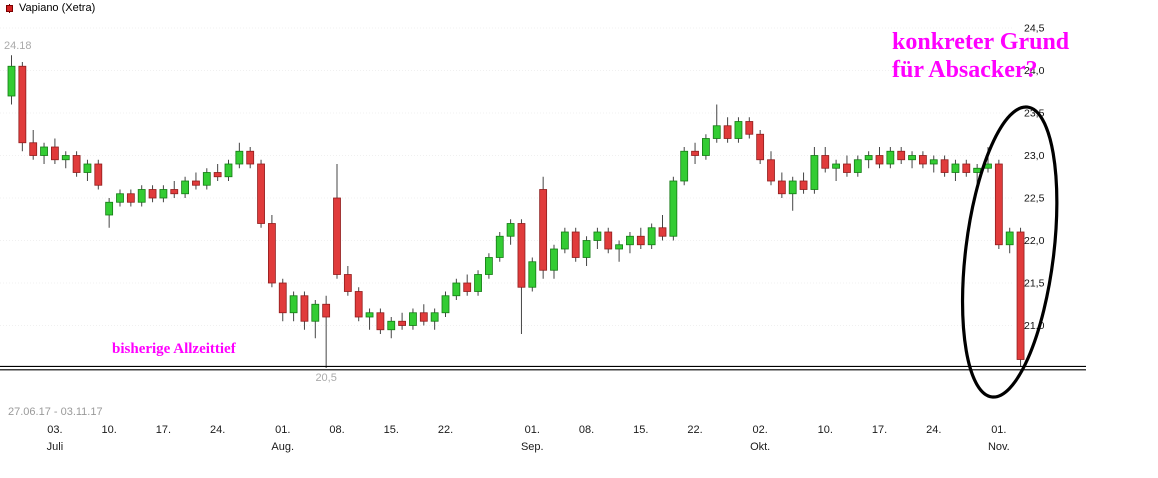 The image size is (1158, 478). What do you see at coordinates (999, 447) in the screenshot?
I see `month-label: Nov.` at bounding box center [999, 447].